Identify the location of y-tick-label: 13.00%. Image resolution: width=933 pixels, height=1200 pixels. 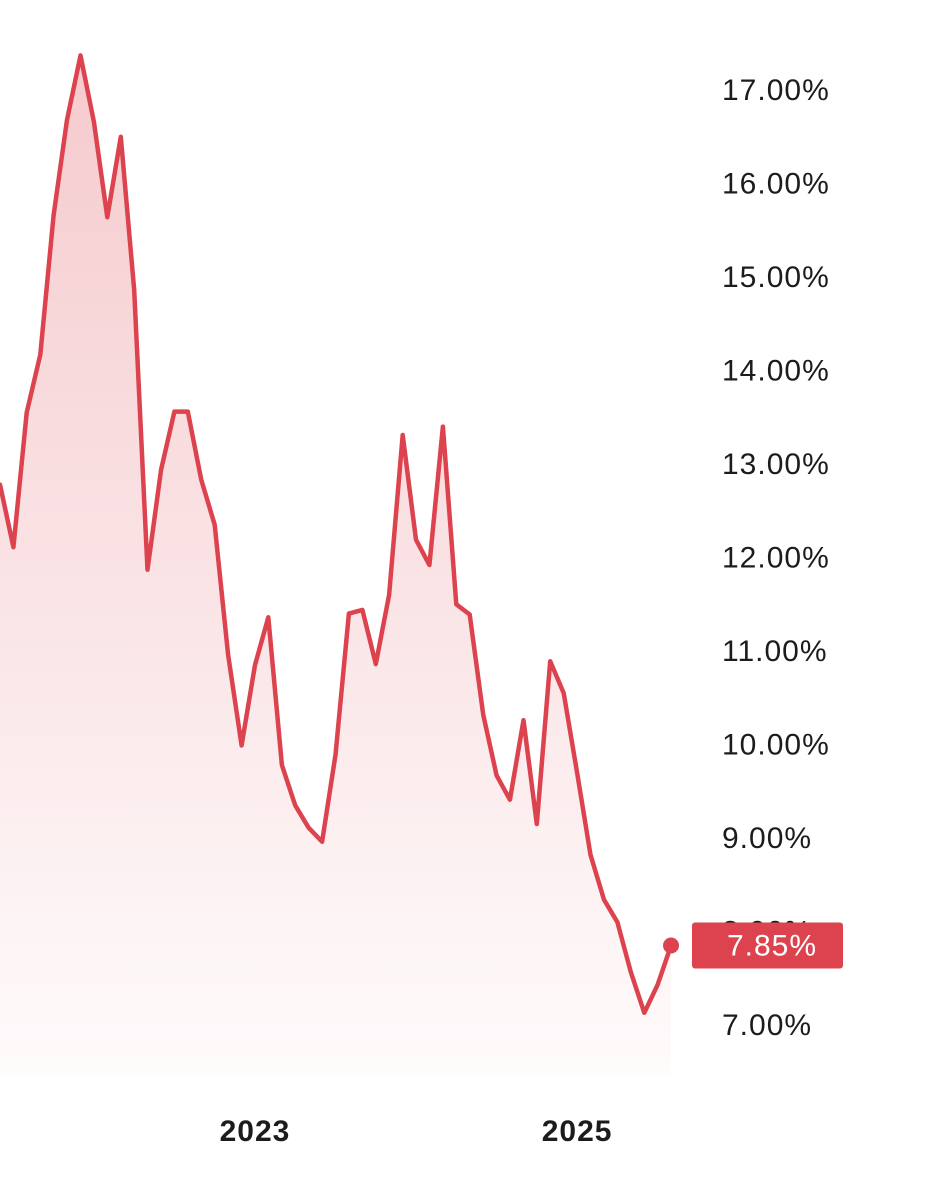
(776, 464).